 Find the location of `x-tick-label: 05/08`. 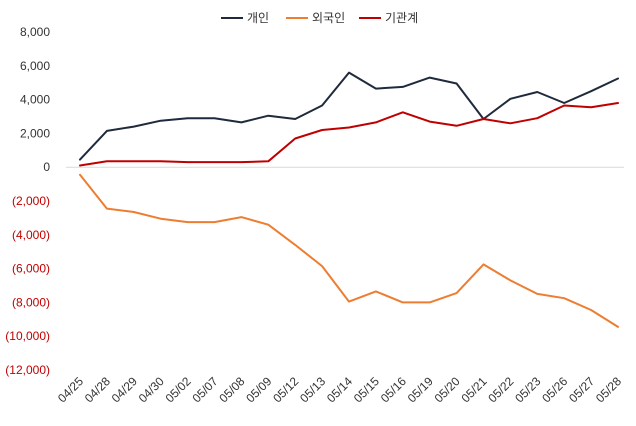

x-tick-label: 05/08 is located at coordinates (231, 389).